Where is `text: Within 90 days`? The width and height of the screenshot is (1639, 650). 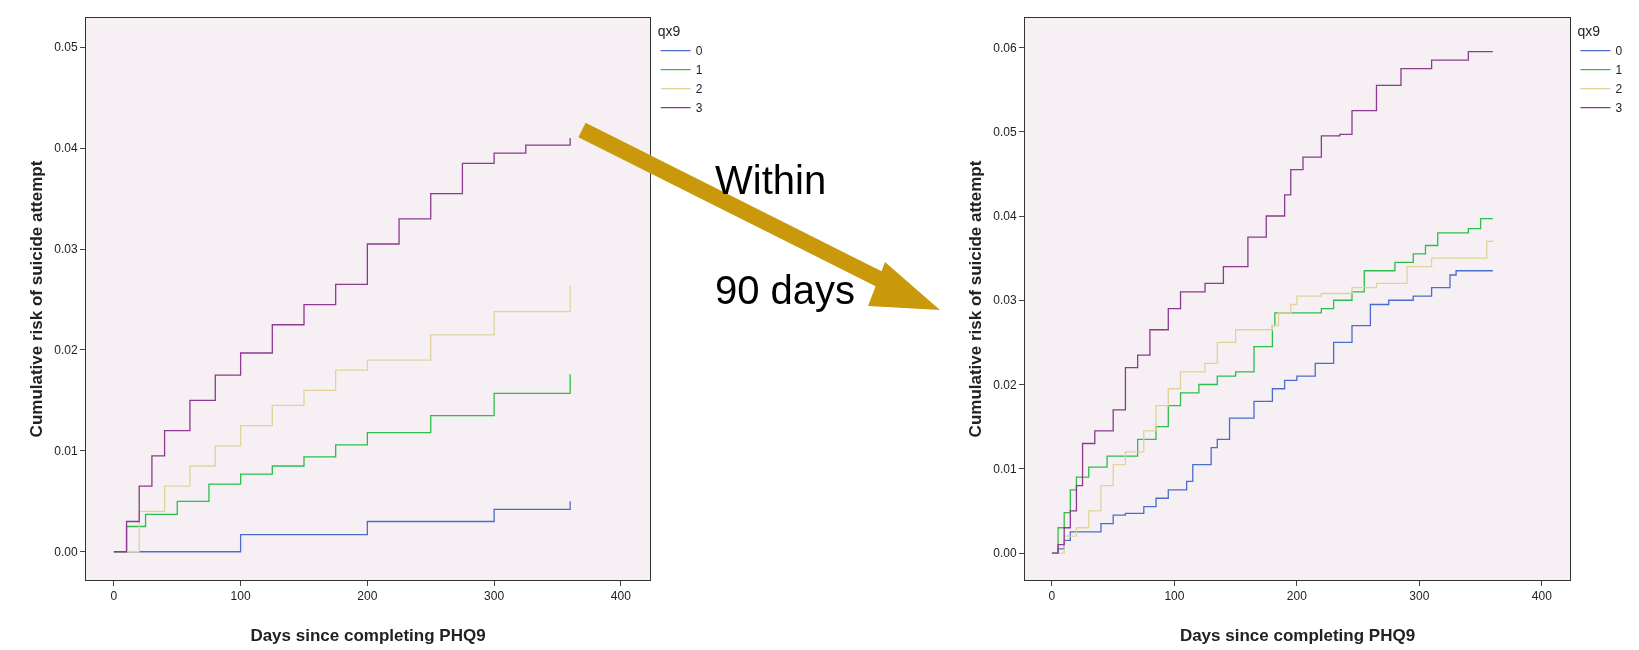
text: Within 90 days is located at coordinates (785, 235).